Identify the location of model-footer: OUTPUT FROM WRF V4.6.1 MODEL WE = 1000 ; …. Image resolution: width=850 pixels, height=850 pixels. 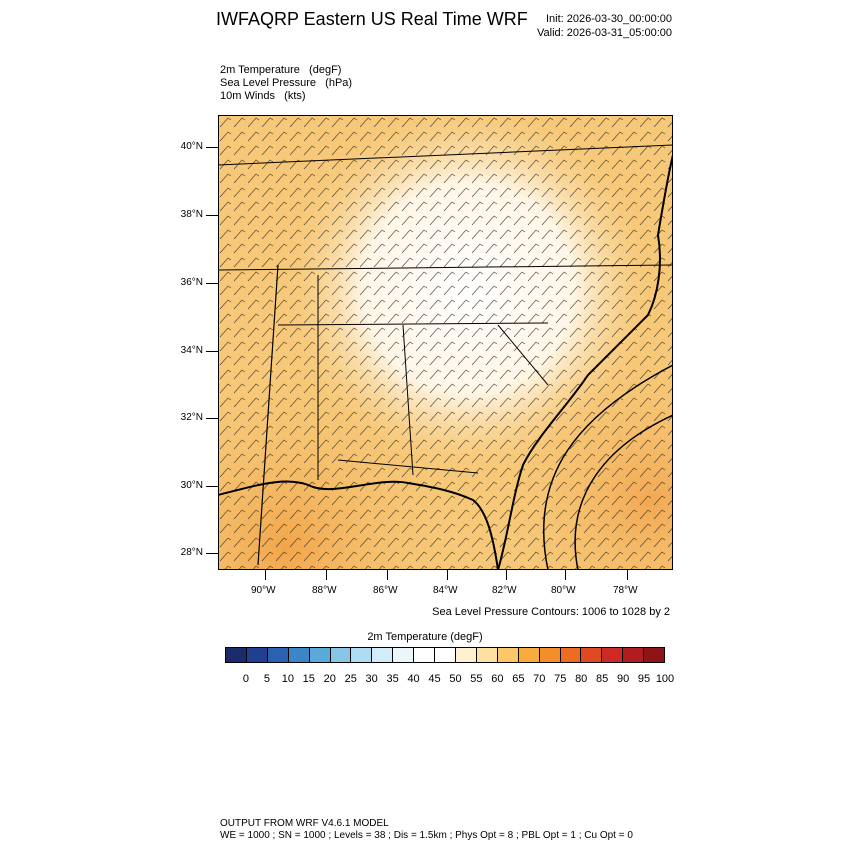
(426, 830).